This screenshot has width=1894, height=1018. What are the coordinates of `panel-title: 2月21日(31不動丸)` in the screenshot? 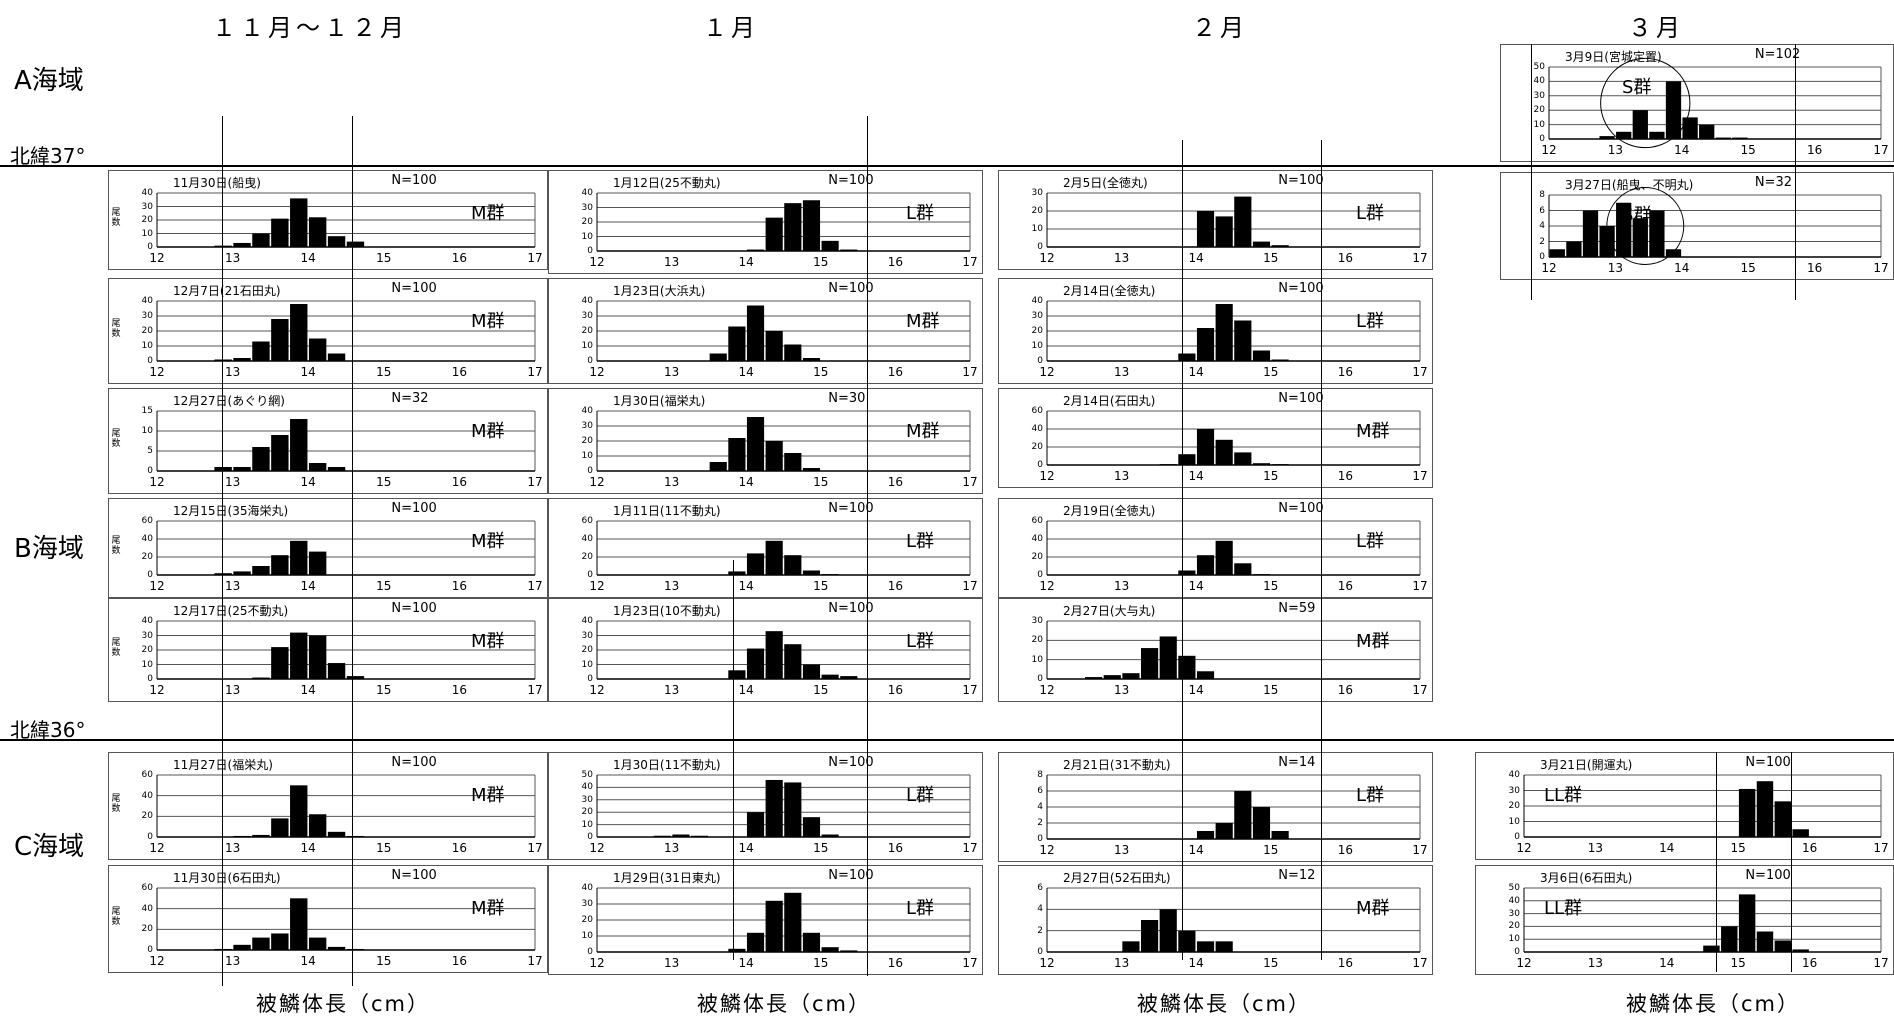 It's located at (1117, 765).